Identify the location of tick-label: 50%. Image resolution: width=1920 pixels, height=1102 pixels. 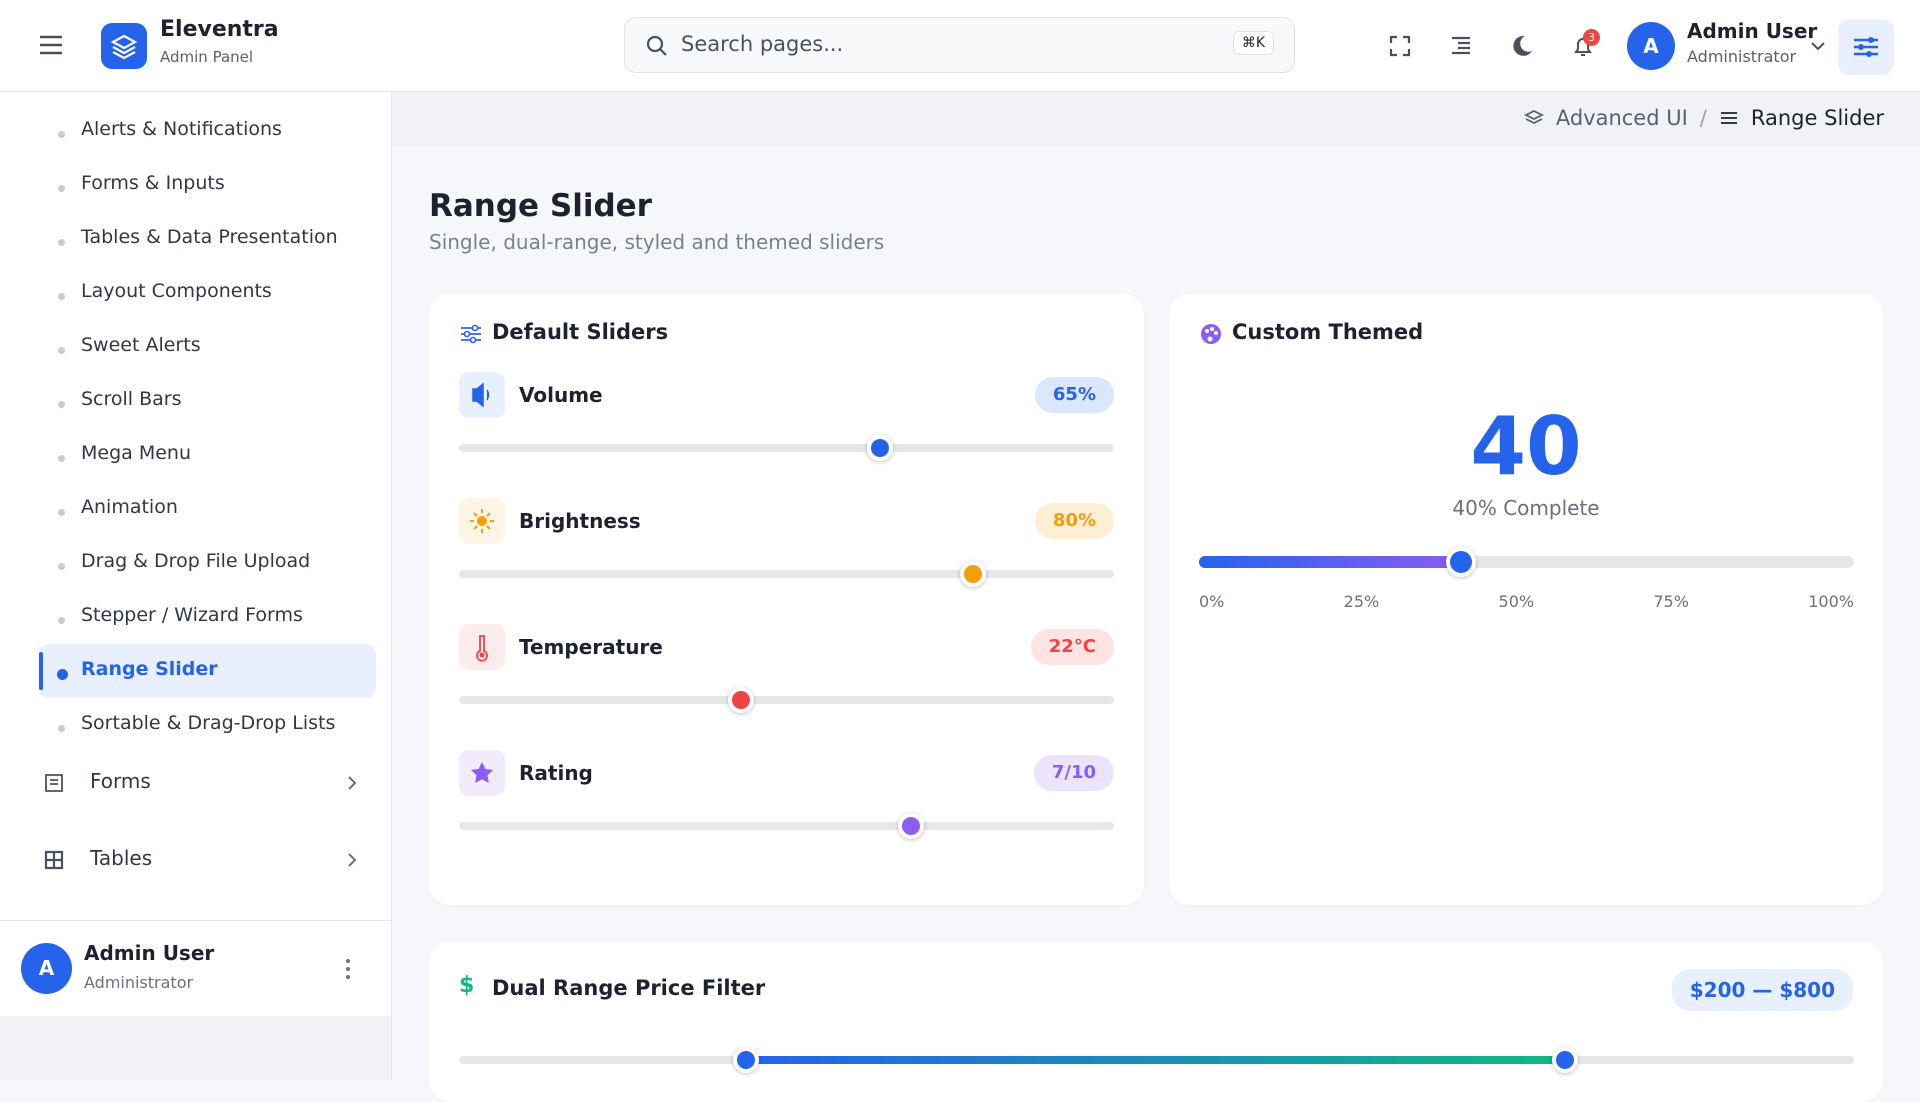
(1516, 601).